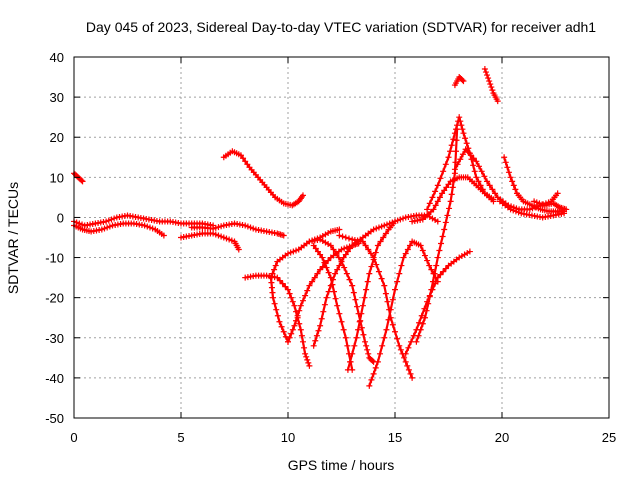  What do you see at coordinates (73, 437) in the screenshot?
I see `x-tick-label: 0` at bounding box center [73, 437].